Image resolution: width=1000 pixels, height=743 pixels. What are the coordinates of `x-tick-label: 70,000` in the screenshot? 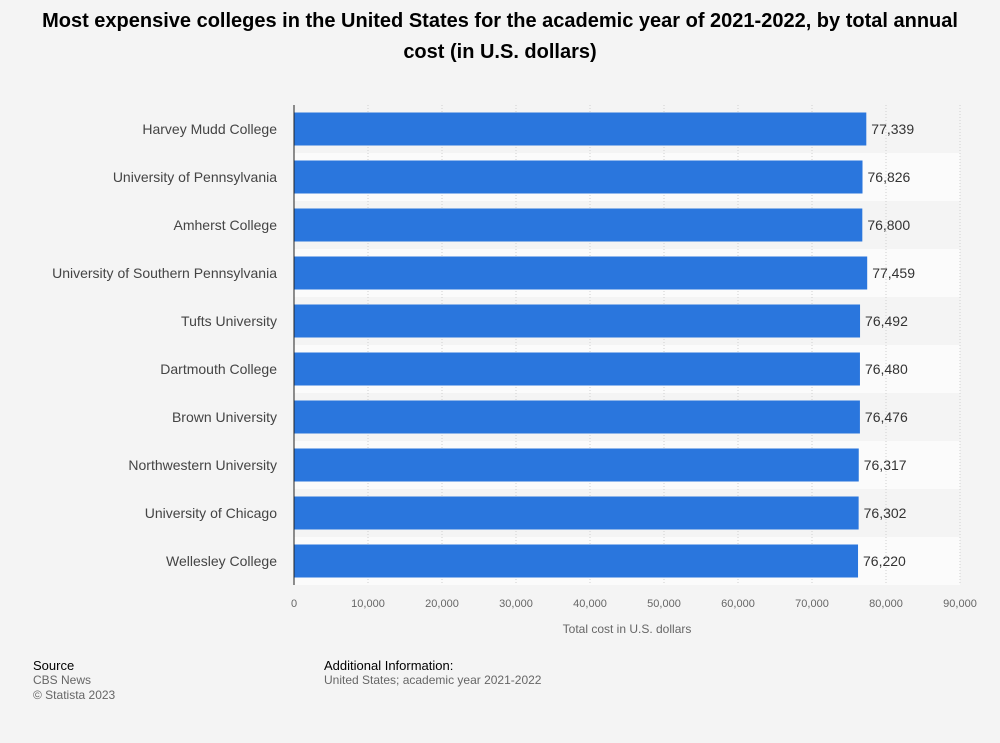 It's located at (812, 604).